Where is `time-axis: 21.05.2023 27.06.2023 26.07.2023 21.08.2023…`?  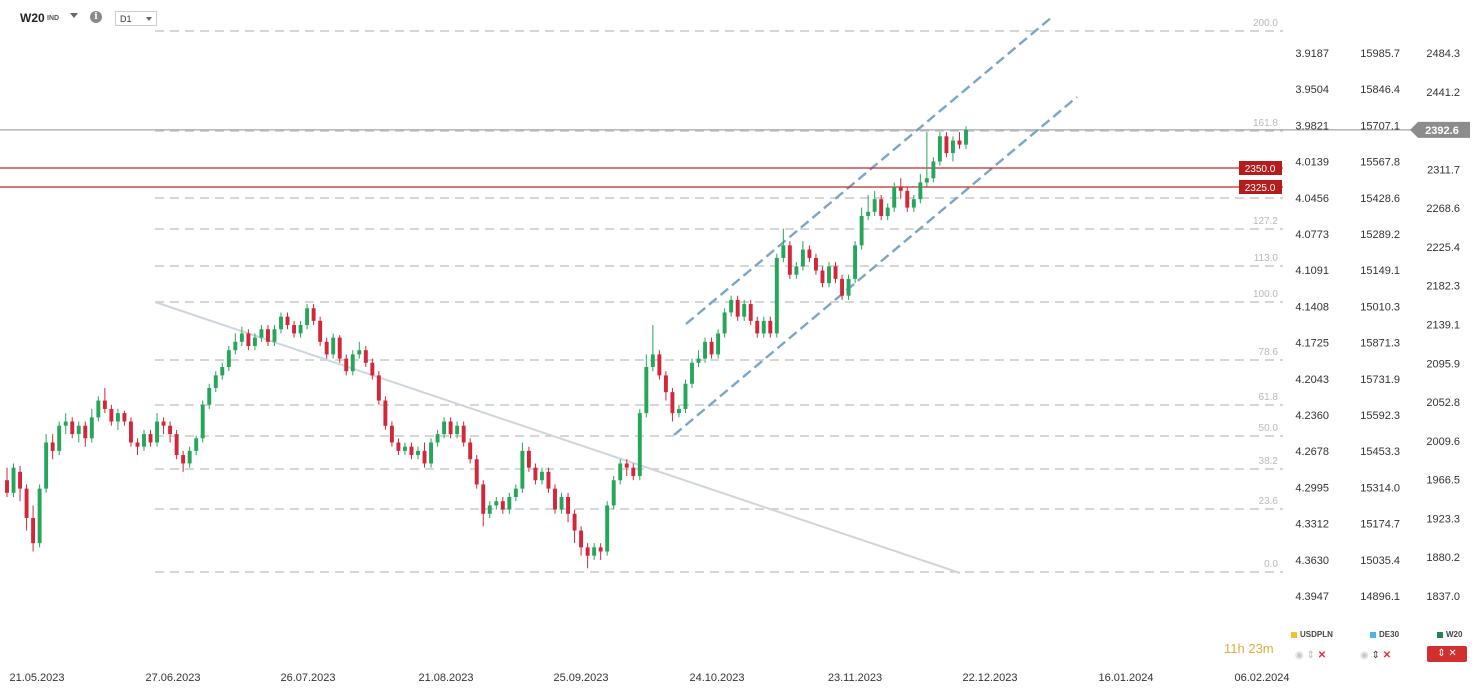 time-axis: 21.05.2023 27.06.2023 26.07.2023 21.08.2023… is located at coordinates (649, 678).